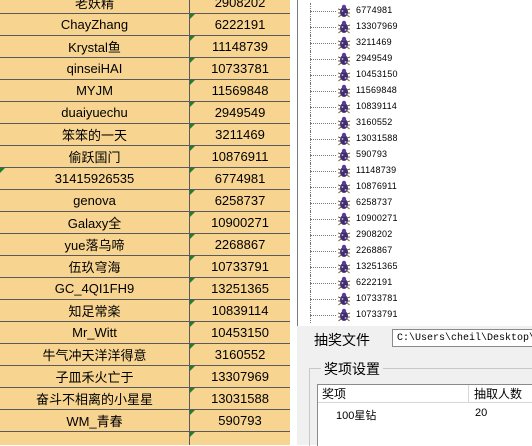  What do you see at coordinates (415, 187) in the screenshot?
I see `tree-item: 10876911` at bounding box center [415, 187].